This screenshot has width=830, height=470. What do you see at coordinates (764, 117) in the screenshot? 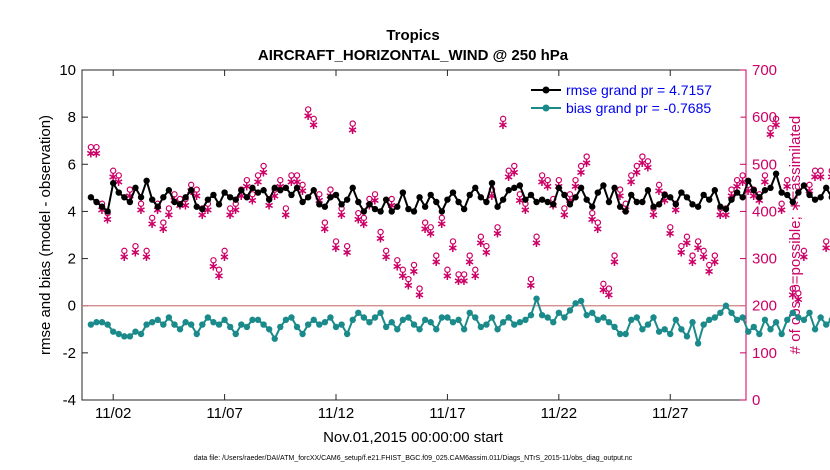
I see `right-tick-label: 600` at bounding box center [764, 117].